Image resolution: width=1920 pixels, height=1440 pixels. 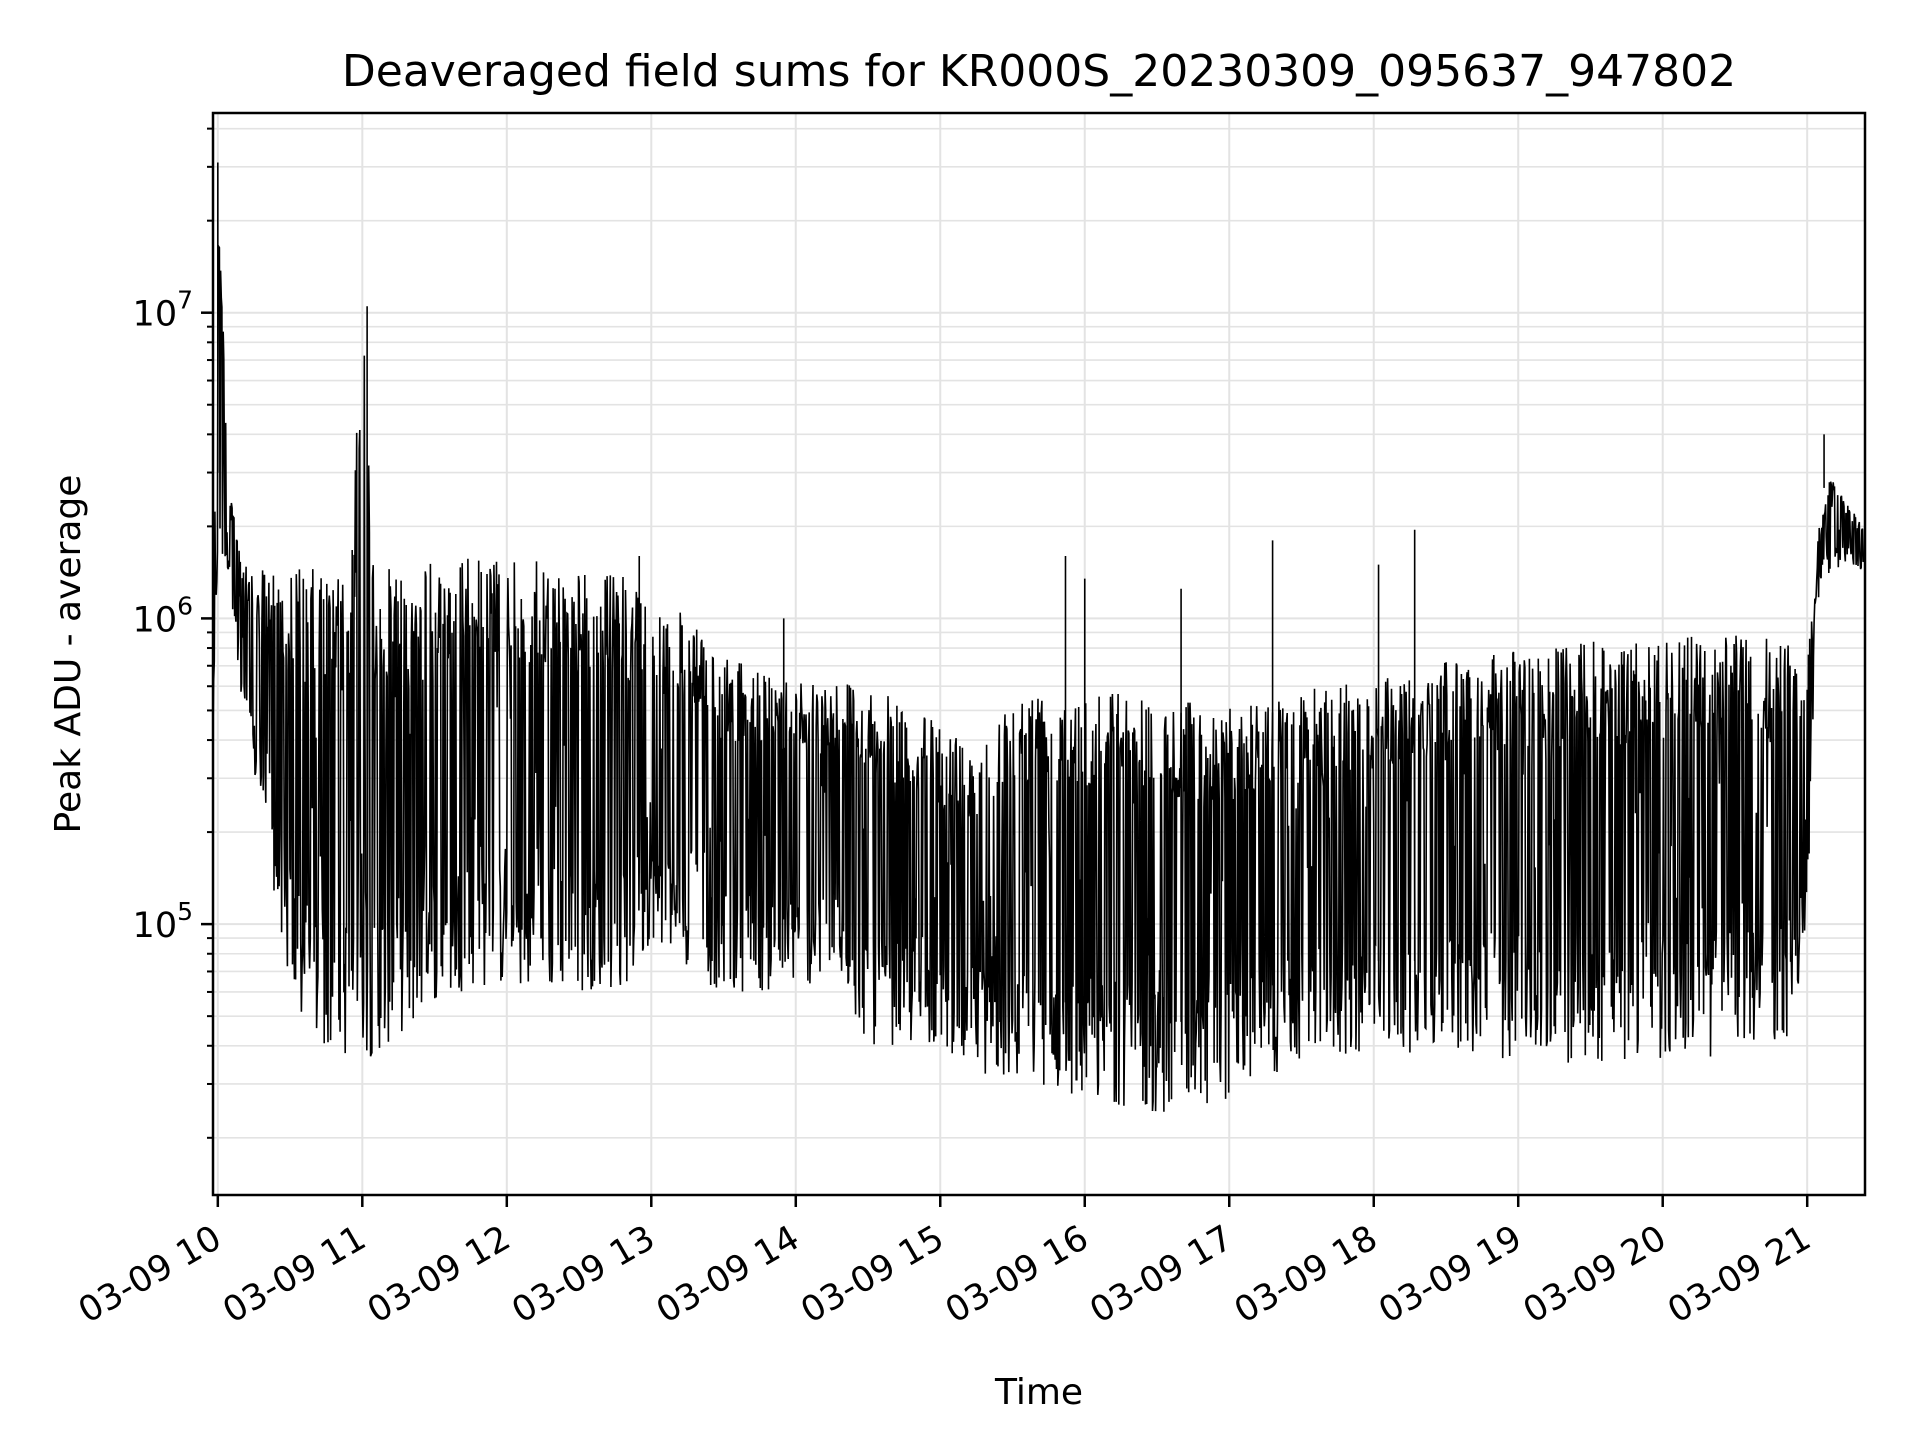 What do you see at coordinates (150, 1274) in the screenshot?
I see `x-tick-label: 03-09 10` at bounding box center [150, 1274].